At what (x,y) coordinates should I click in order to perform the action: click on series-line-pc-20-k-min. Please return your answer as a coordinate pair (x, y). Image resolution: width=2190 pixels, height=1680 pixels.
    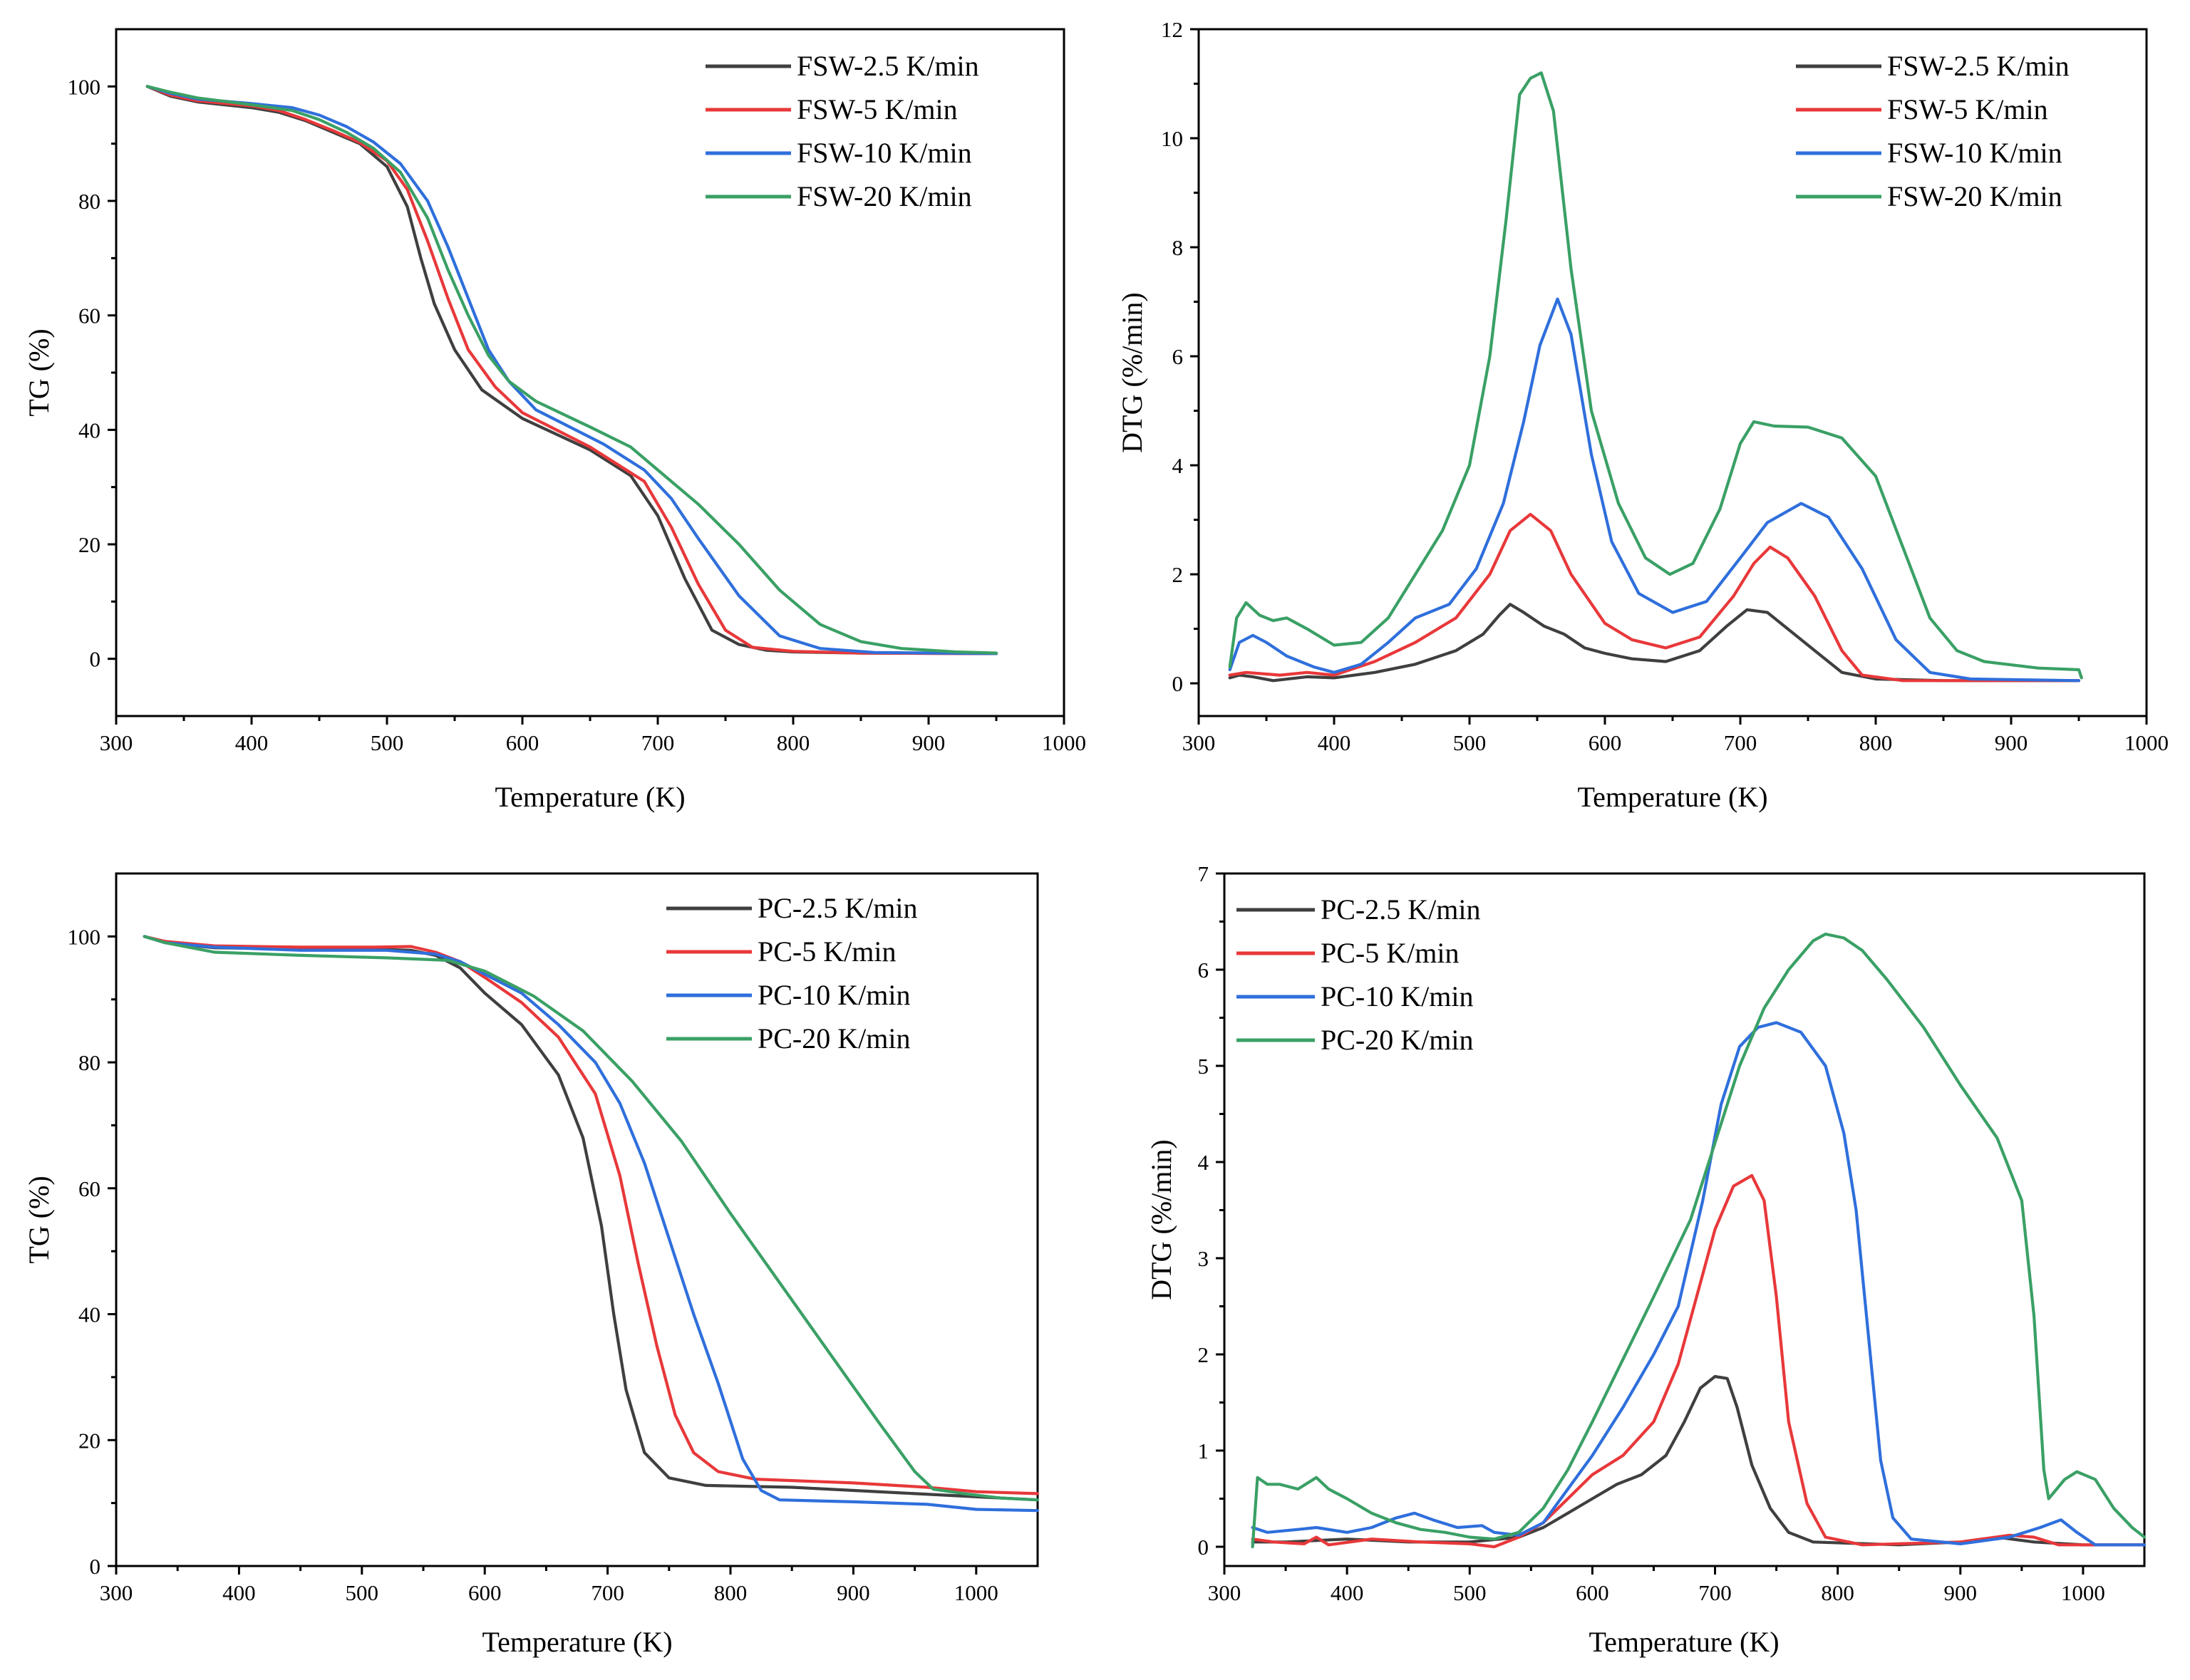
    Looking at the image, I should click on (592, 1218).